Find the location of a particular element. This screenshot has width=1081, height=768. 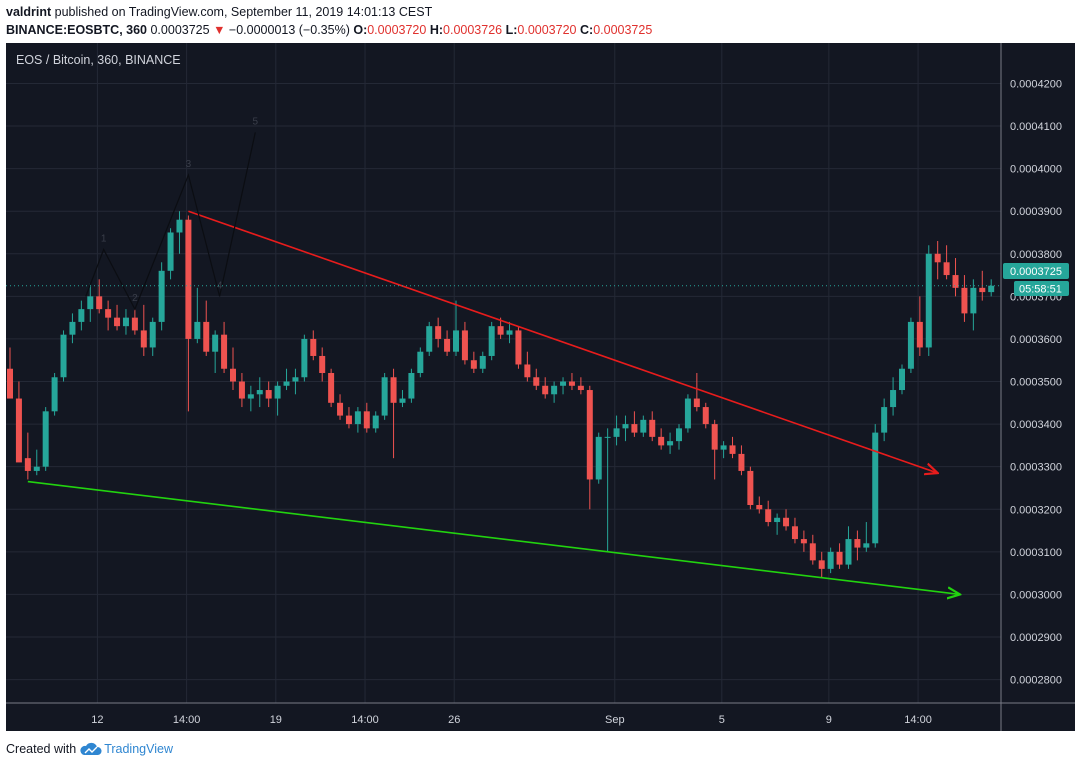

price-tick-label: 0.0003200 is located at coordinates (1036, 510).